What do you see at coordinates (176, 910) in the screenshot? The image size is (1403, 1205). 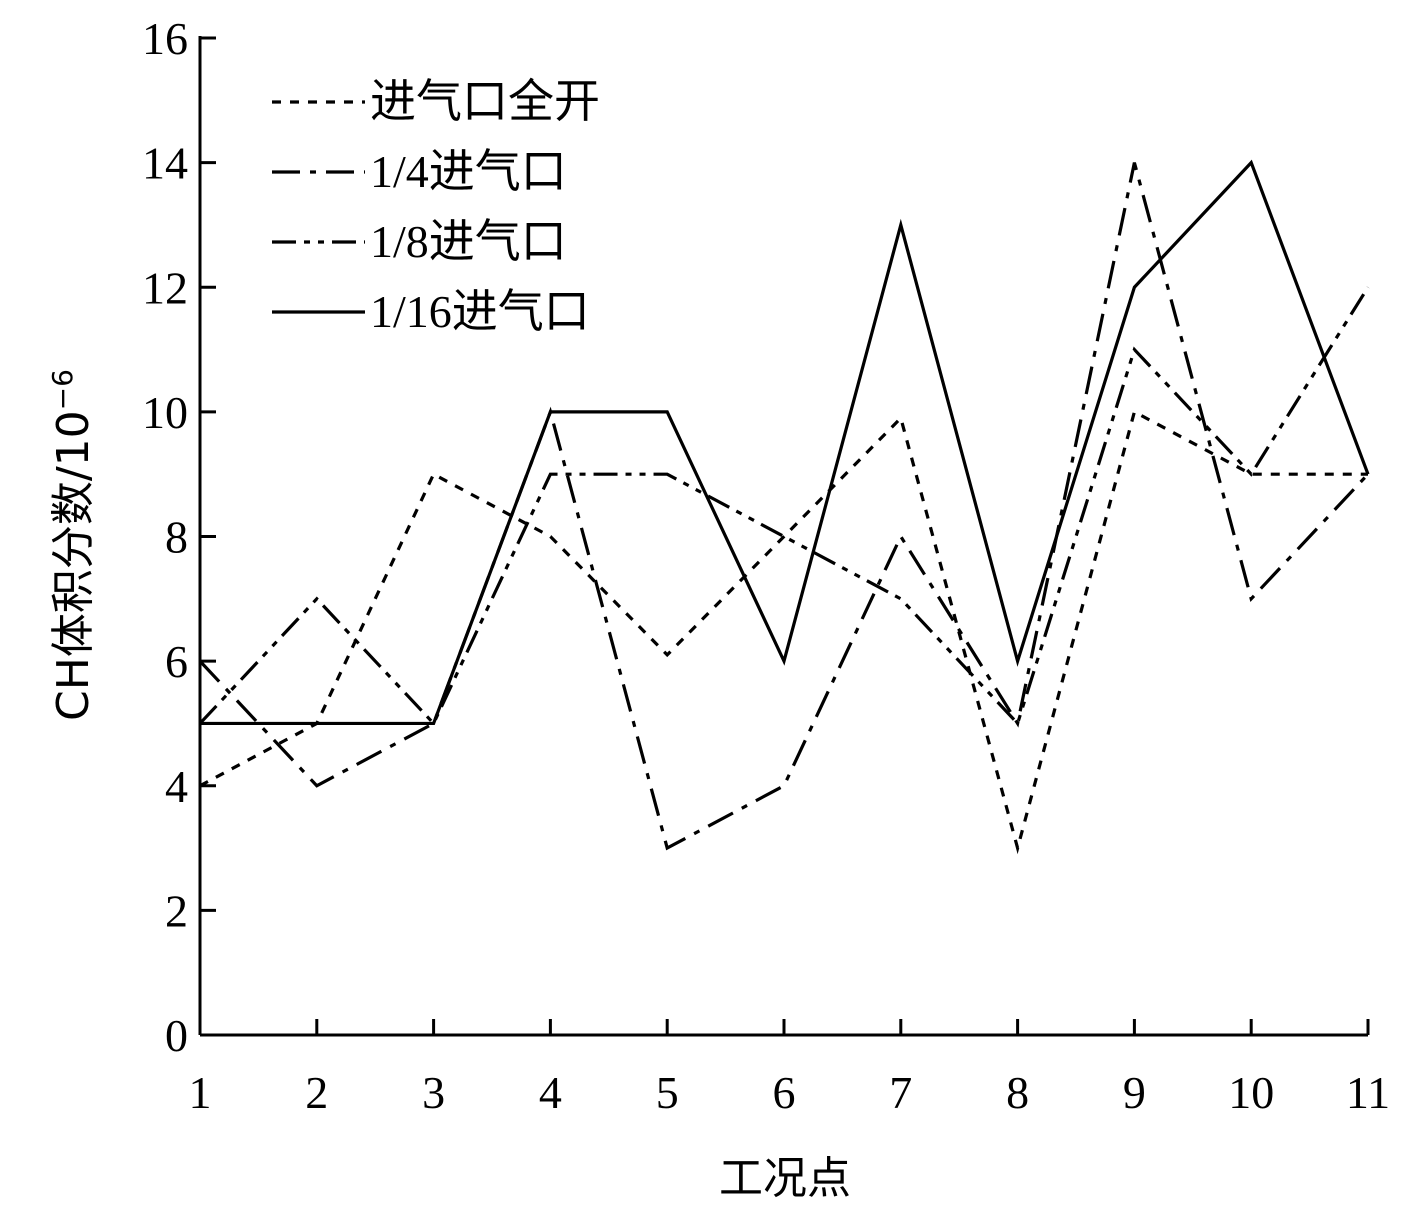 I see `y-tick-label: 2` at bounding box center [176, 910].